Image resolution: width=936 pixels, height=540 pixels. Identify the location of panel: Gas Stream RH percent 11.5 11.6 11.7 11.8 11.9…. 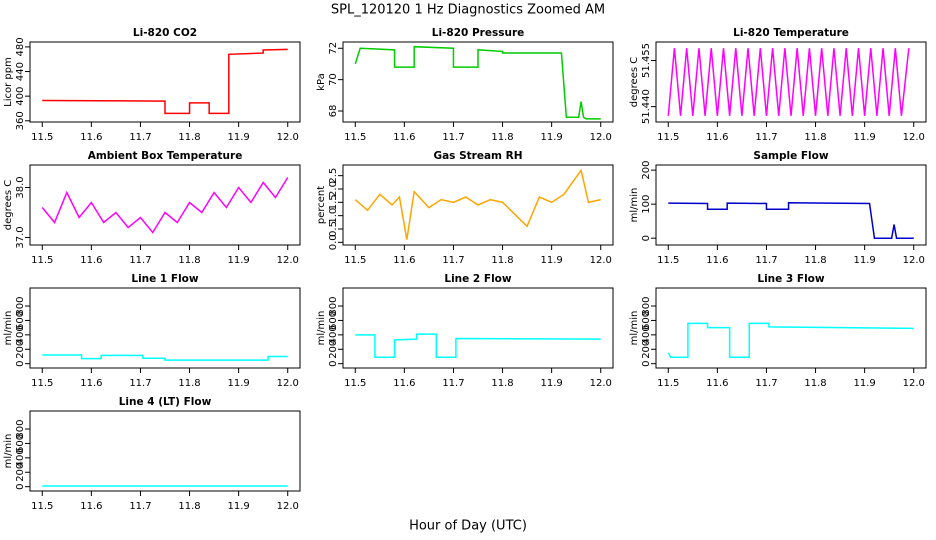
(465, 208).